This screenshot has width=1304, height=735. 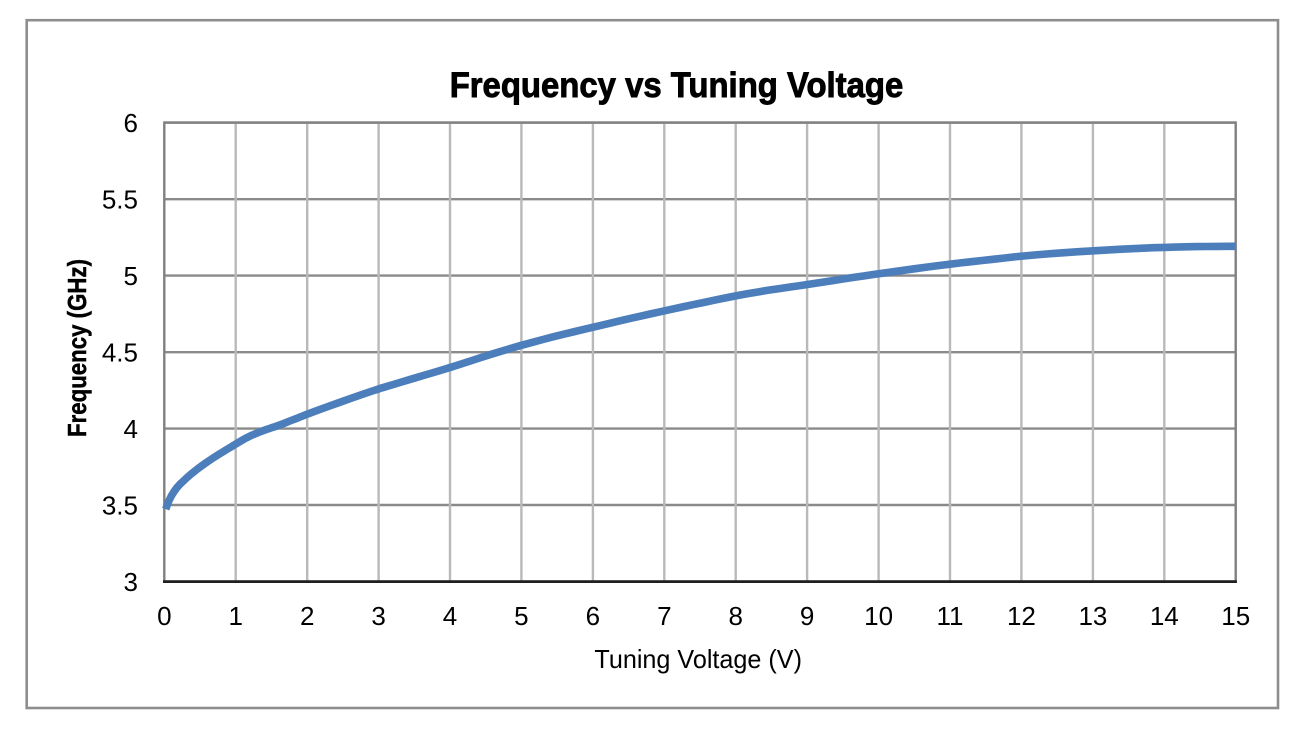 I want to click on svg-text: 3.5, so click(x=120, y=506).